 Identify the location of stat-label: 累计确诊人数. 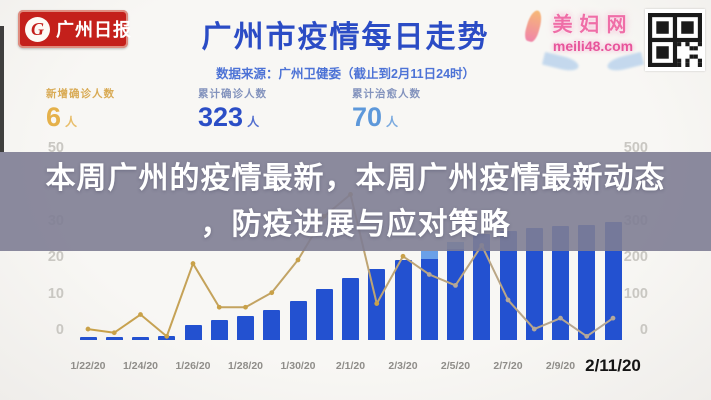
(232, 94).